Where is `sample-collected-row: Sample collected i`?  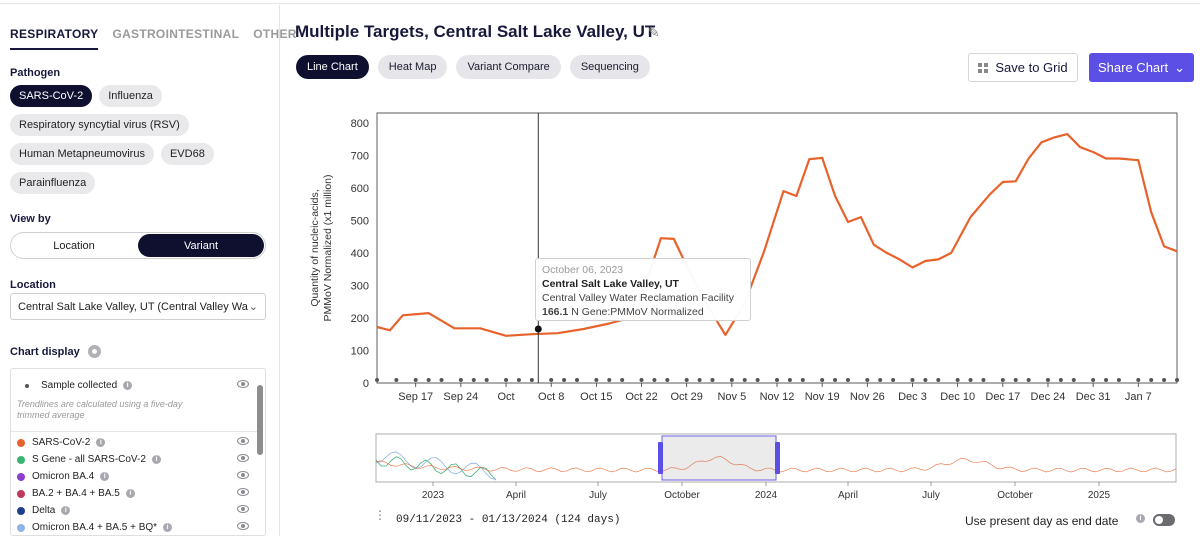
sample-collected-row: Sample collected i is located at coordinates (137, 385).